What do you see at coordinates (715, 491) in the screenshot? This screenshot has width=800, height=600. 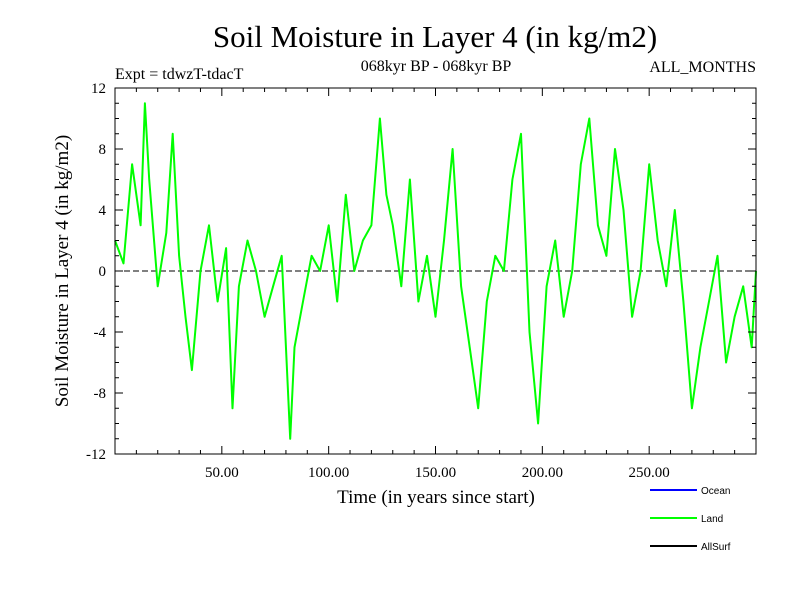 I see `legend-label-ocean: Ocean` at bounding box center [715, 491].